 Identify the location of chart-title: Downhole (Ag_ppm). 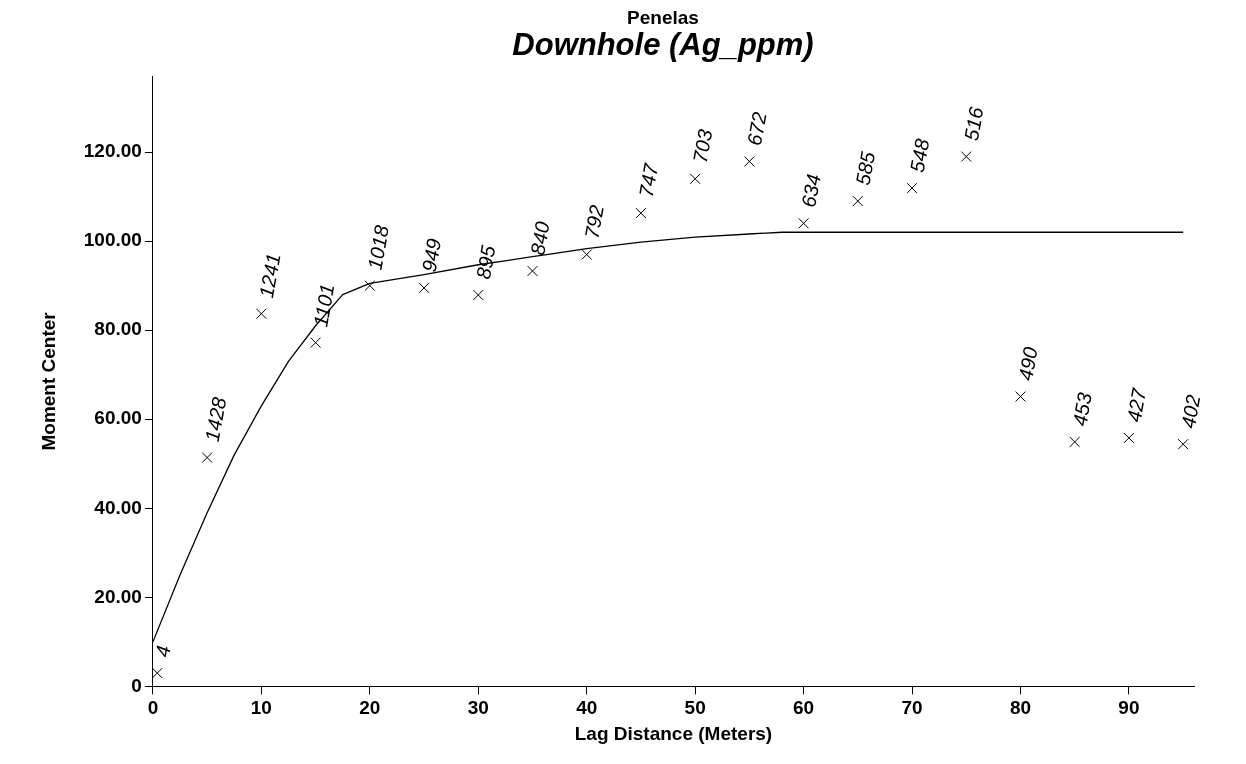
(663, 44).